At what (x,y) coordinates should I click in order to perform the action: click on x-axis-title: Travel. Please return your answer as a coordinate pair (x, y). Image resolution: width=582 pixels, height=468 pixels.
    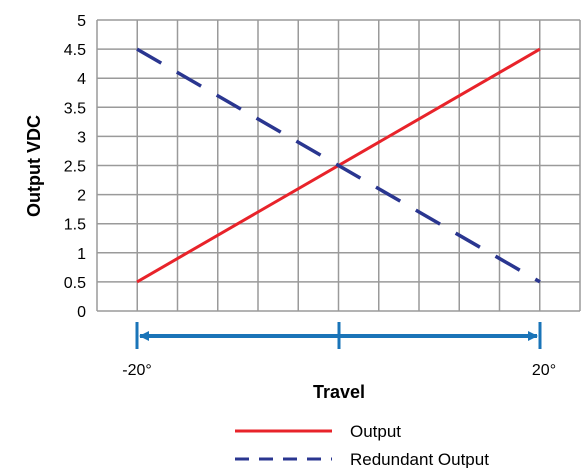
    Looking at the image, I should click on (339, 392).